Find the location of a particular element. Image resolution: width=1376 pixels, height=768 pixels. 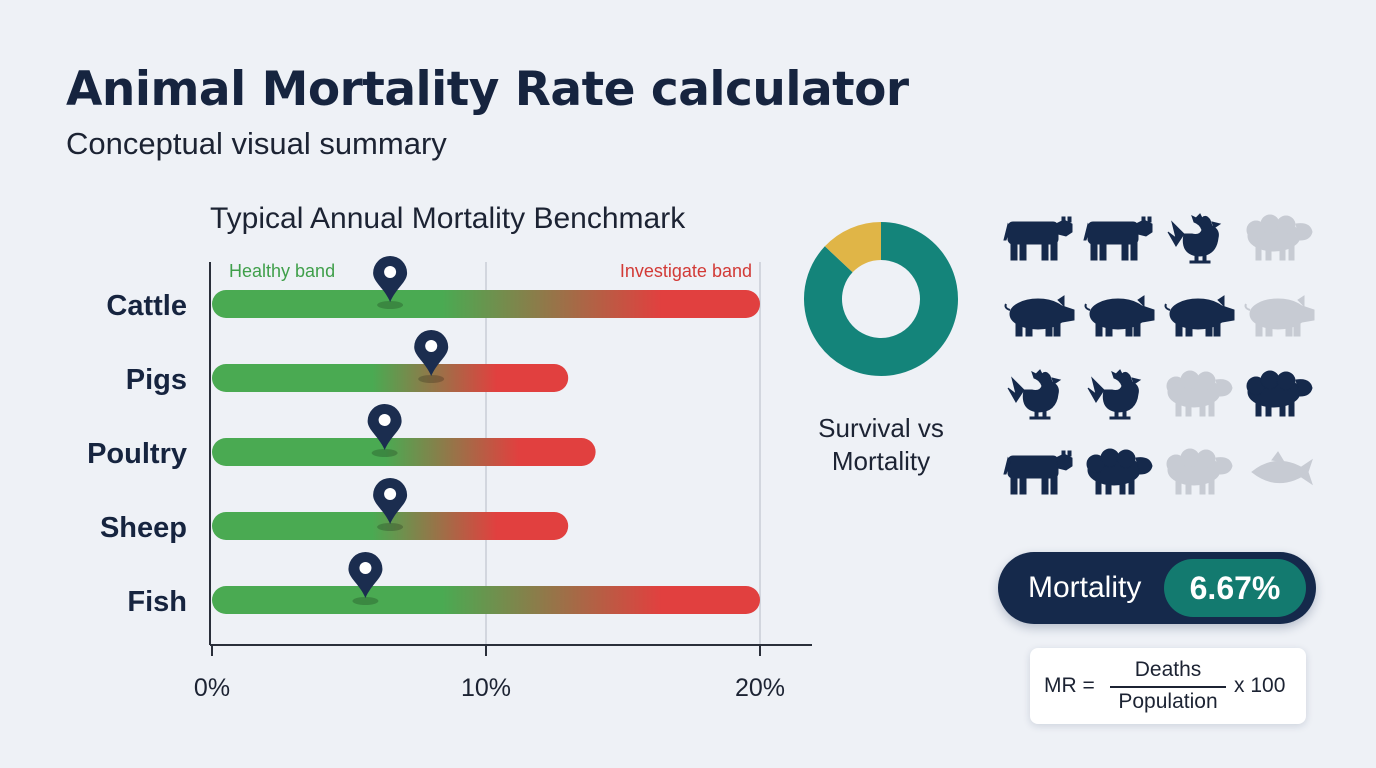

marker-pin-fish is located at coordinates (365, 578).